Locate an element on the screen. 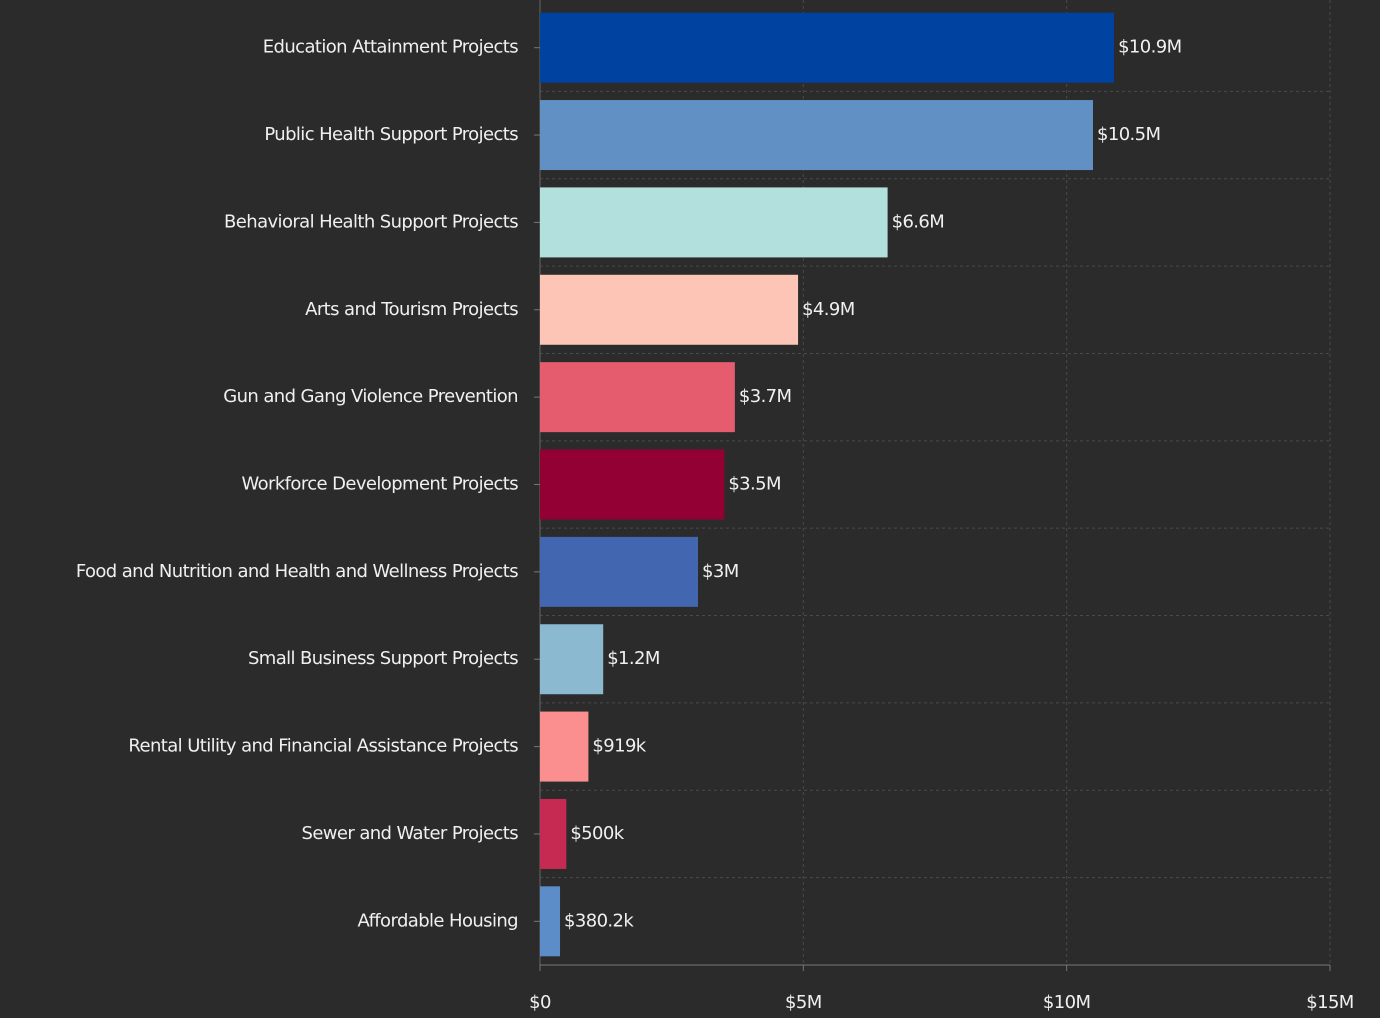 The width and height of the screenshot is (1380, 1018). value-label: $10.9M is located at coordinates (1149, 47).